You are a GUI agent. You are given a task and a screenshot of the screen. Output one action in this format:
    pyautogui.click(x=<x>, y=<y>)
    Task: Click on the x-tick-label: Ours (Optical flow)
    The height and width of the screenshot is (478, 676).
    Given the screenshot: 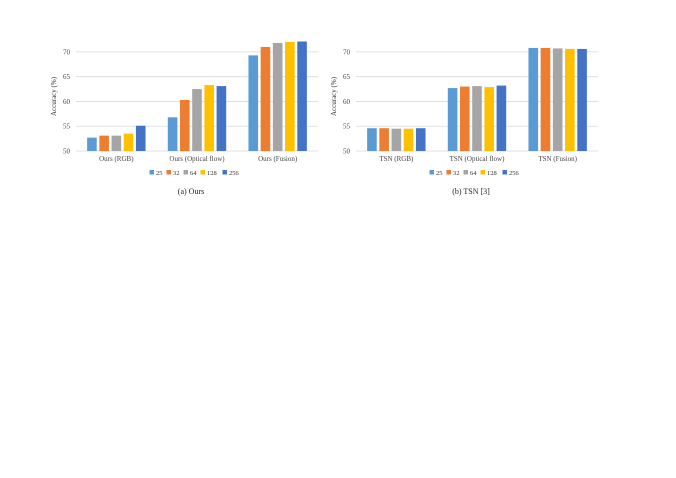 What is the action you would take?
    pyautogui.click(x=197, y=159)
    